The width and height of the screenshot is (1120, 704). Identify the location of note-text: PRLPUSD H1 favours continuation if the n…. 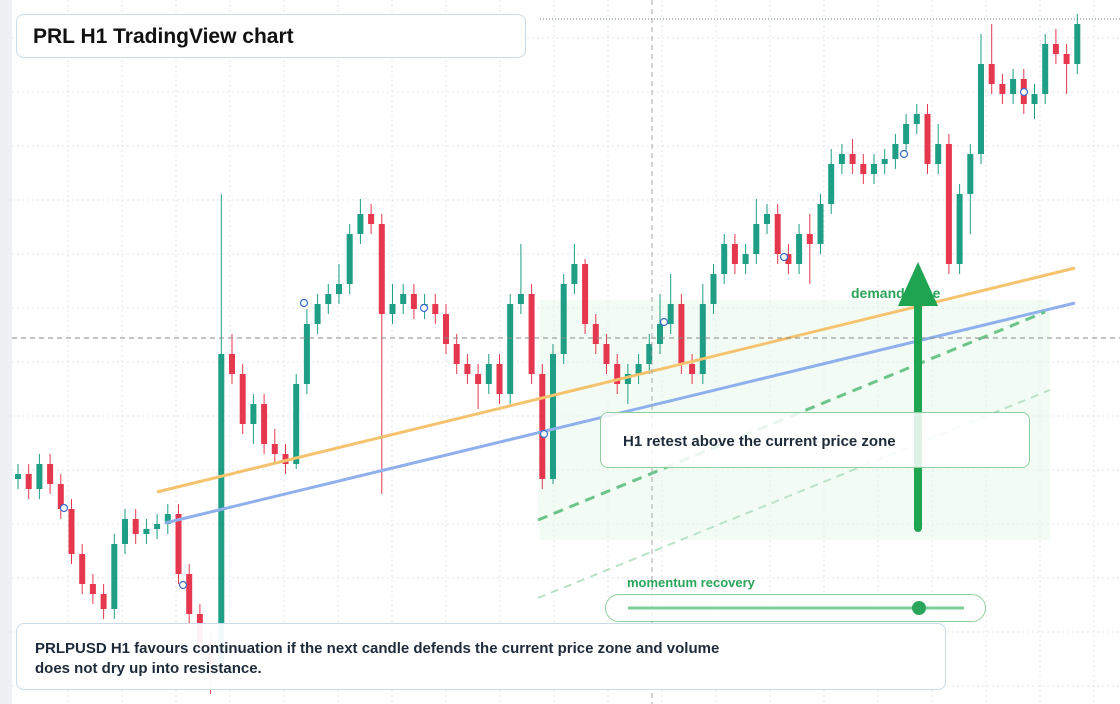
(377, 658).